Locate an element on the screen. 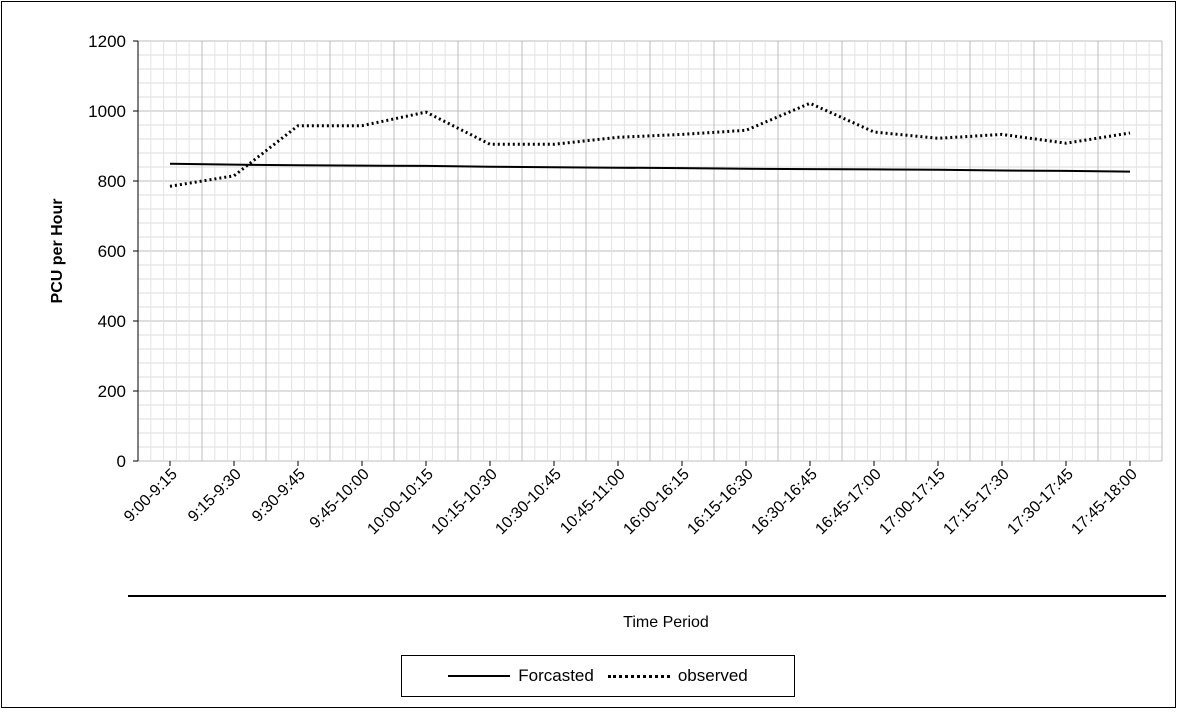 Image resolution: width=1179 pixels, height=714 pixels. x-tick-label: 9:30-9:45 is located at coordinates (279, 496).